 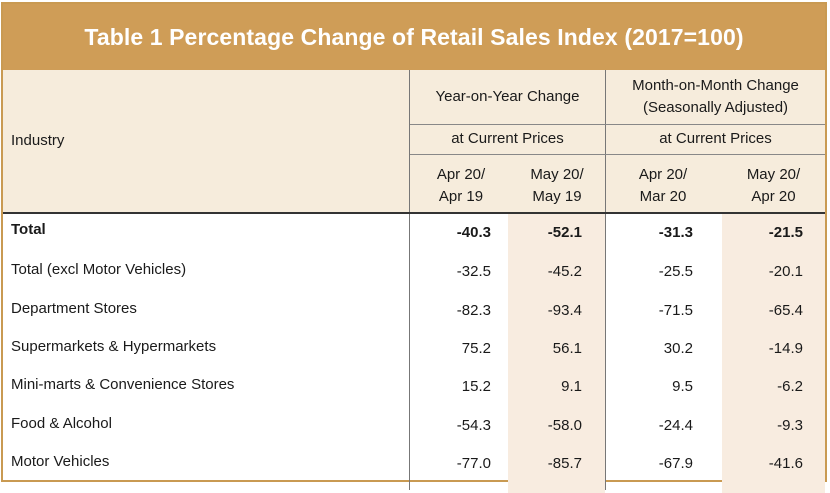 What do you see at coordinates (678, 348) in the screenshot?
I see `table-cell: 30.2` at bounding box center [678, 348].